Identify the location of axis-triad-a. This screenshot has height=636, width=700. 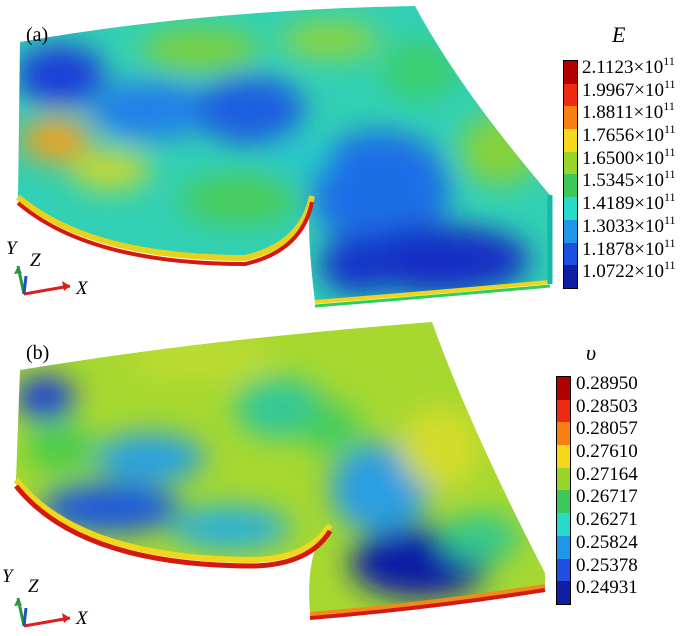
(42, 280).